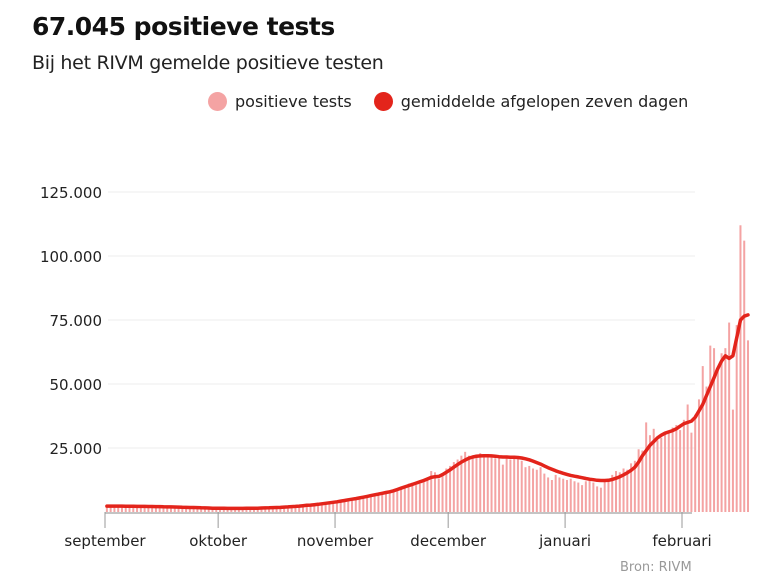  Describe the element at coordinates (280, 101) in the screenshot. I see `legend-item-positive-tests: positieve tests` at that location.